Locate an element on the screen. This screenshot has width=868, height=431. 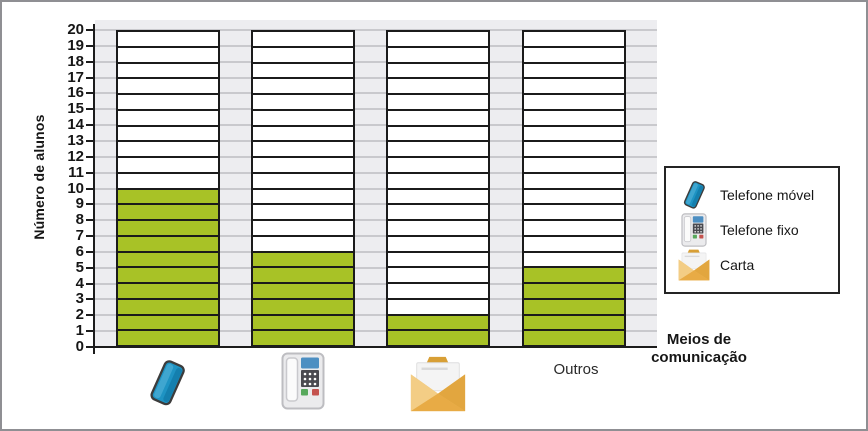
bar-outros is located at coordinates (574, 188).